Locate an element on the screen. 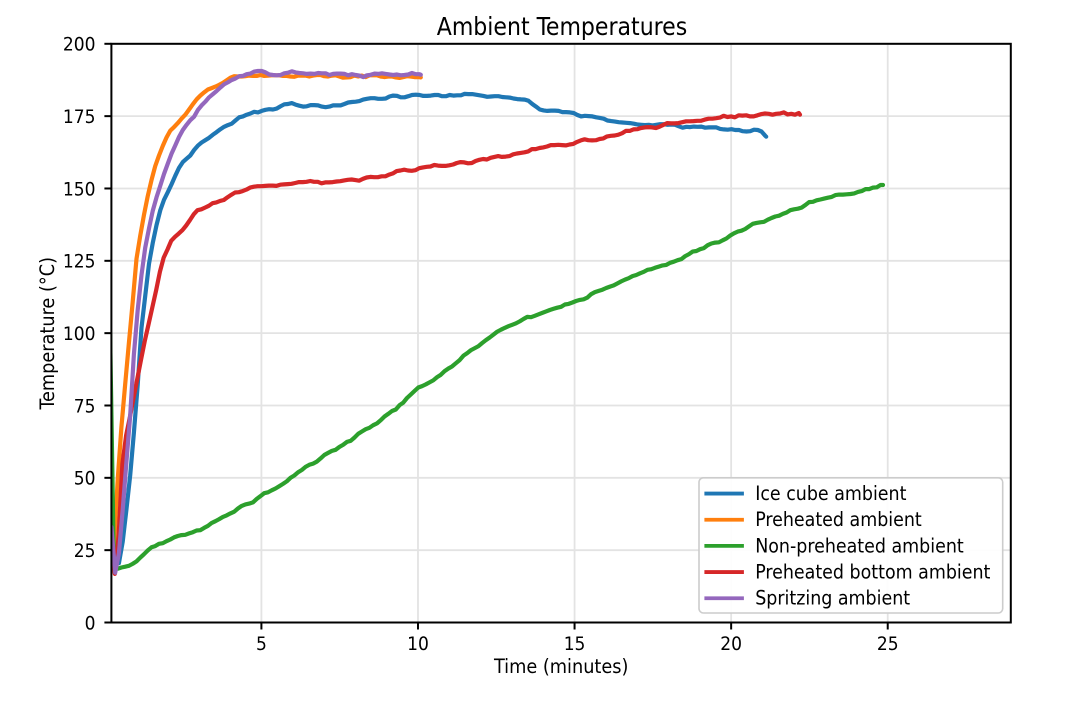 The image size is (1084, 707). chart-title: Ambient Temperatures is located at coordinates (562, 26).